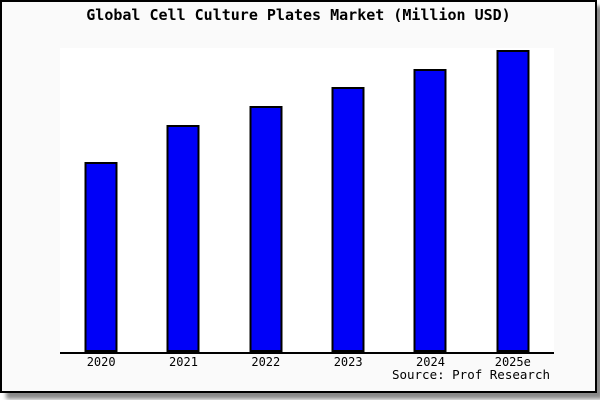  I want to click on x-tick-label-2024: 2024, so click(430, 362).